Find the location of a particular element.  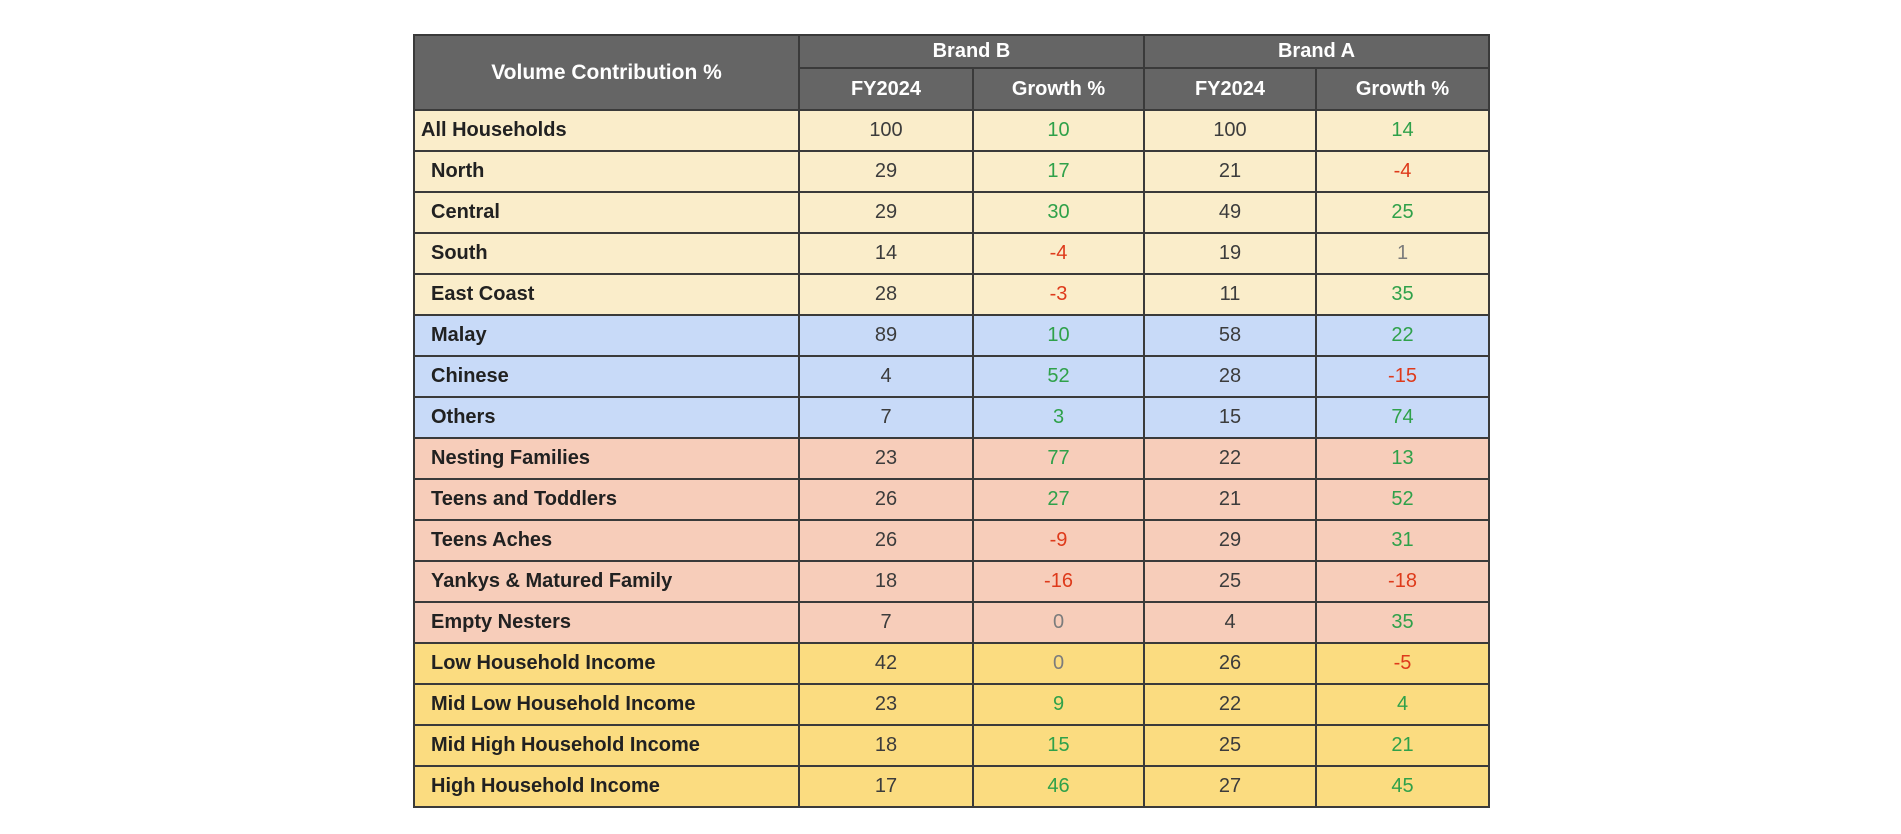

cell-brand-b-fy2024: 100 is located at coordinates (886, 130).